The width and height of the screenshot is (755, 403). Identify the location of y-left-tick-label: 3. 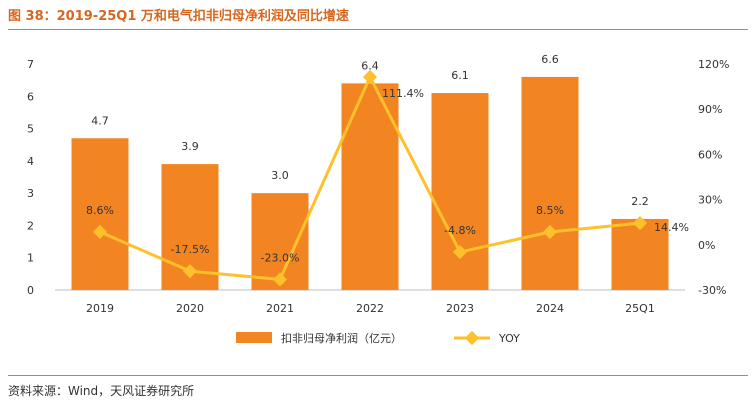
(30, 193).